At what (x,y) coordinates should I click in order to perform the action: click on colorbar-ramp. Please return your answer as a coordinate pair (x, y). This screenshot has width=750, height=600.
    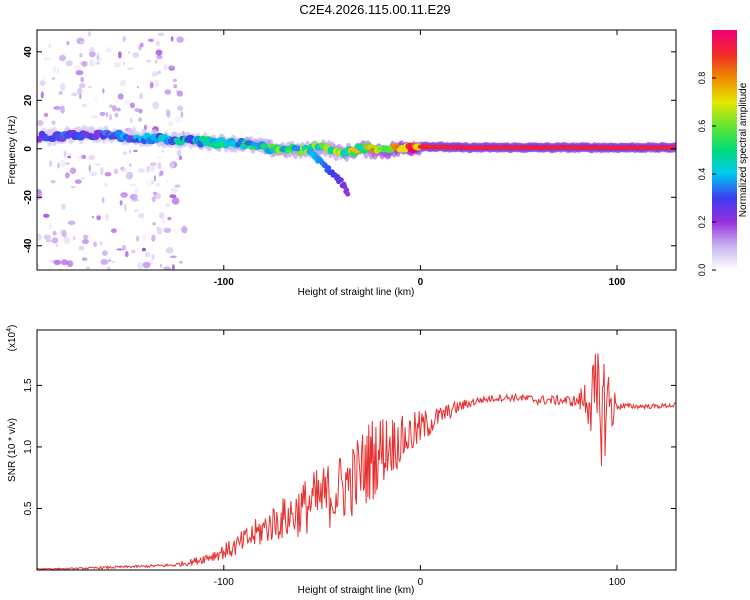
    Looking at the image, I should click on (724, 150).